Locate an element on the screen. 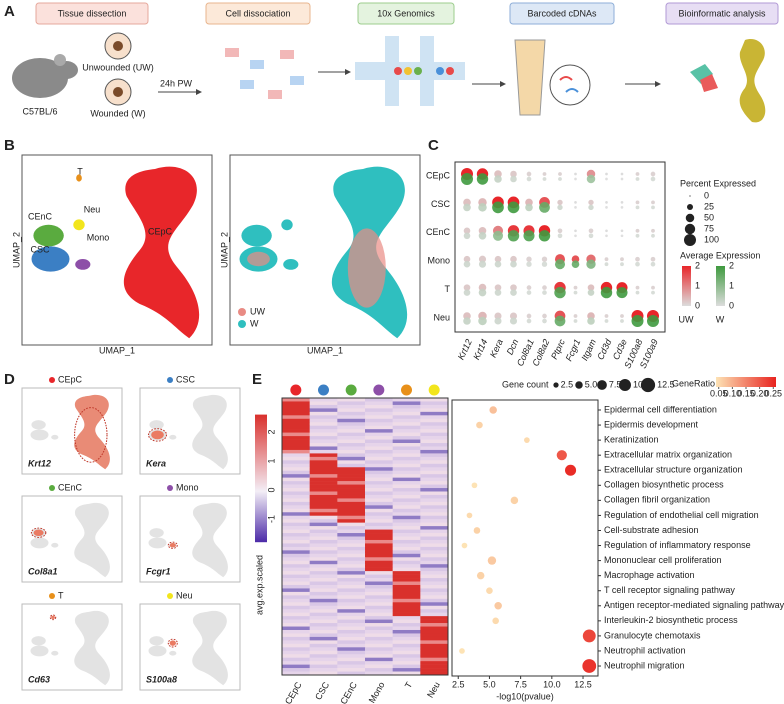 The width and height of the screenshot is (784, 704). legend-label: 100 is located at coordinates (711, 239).